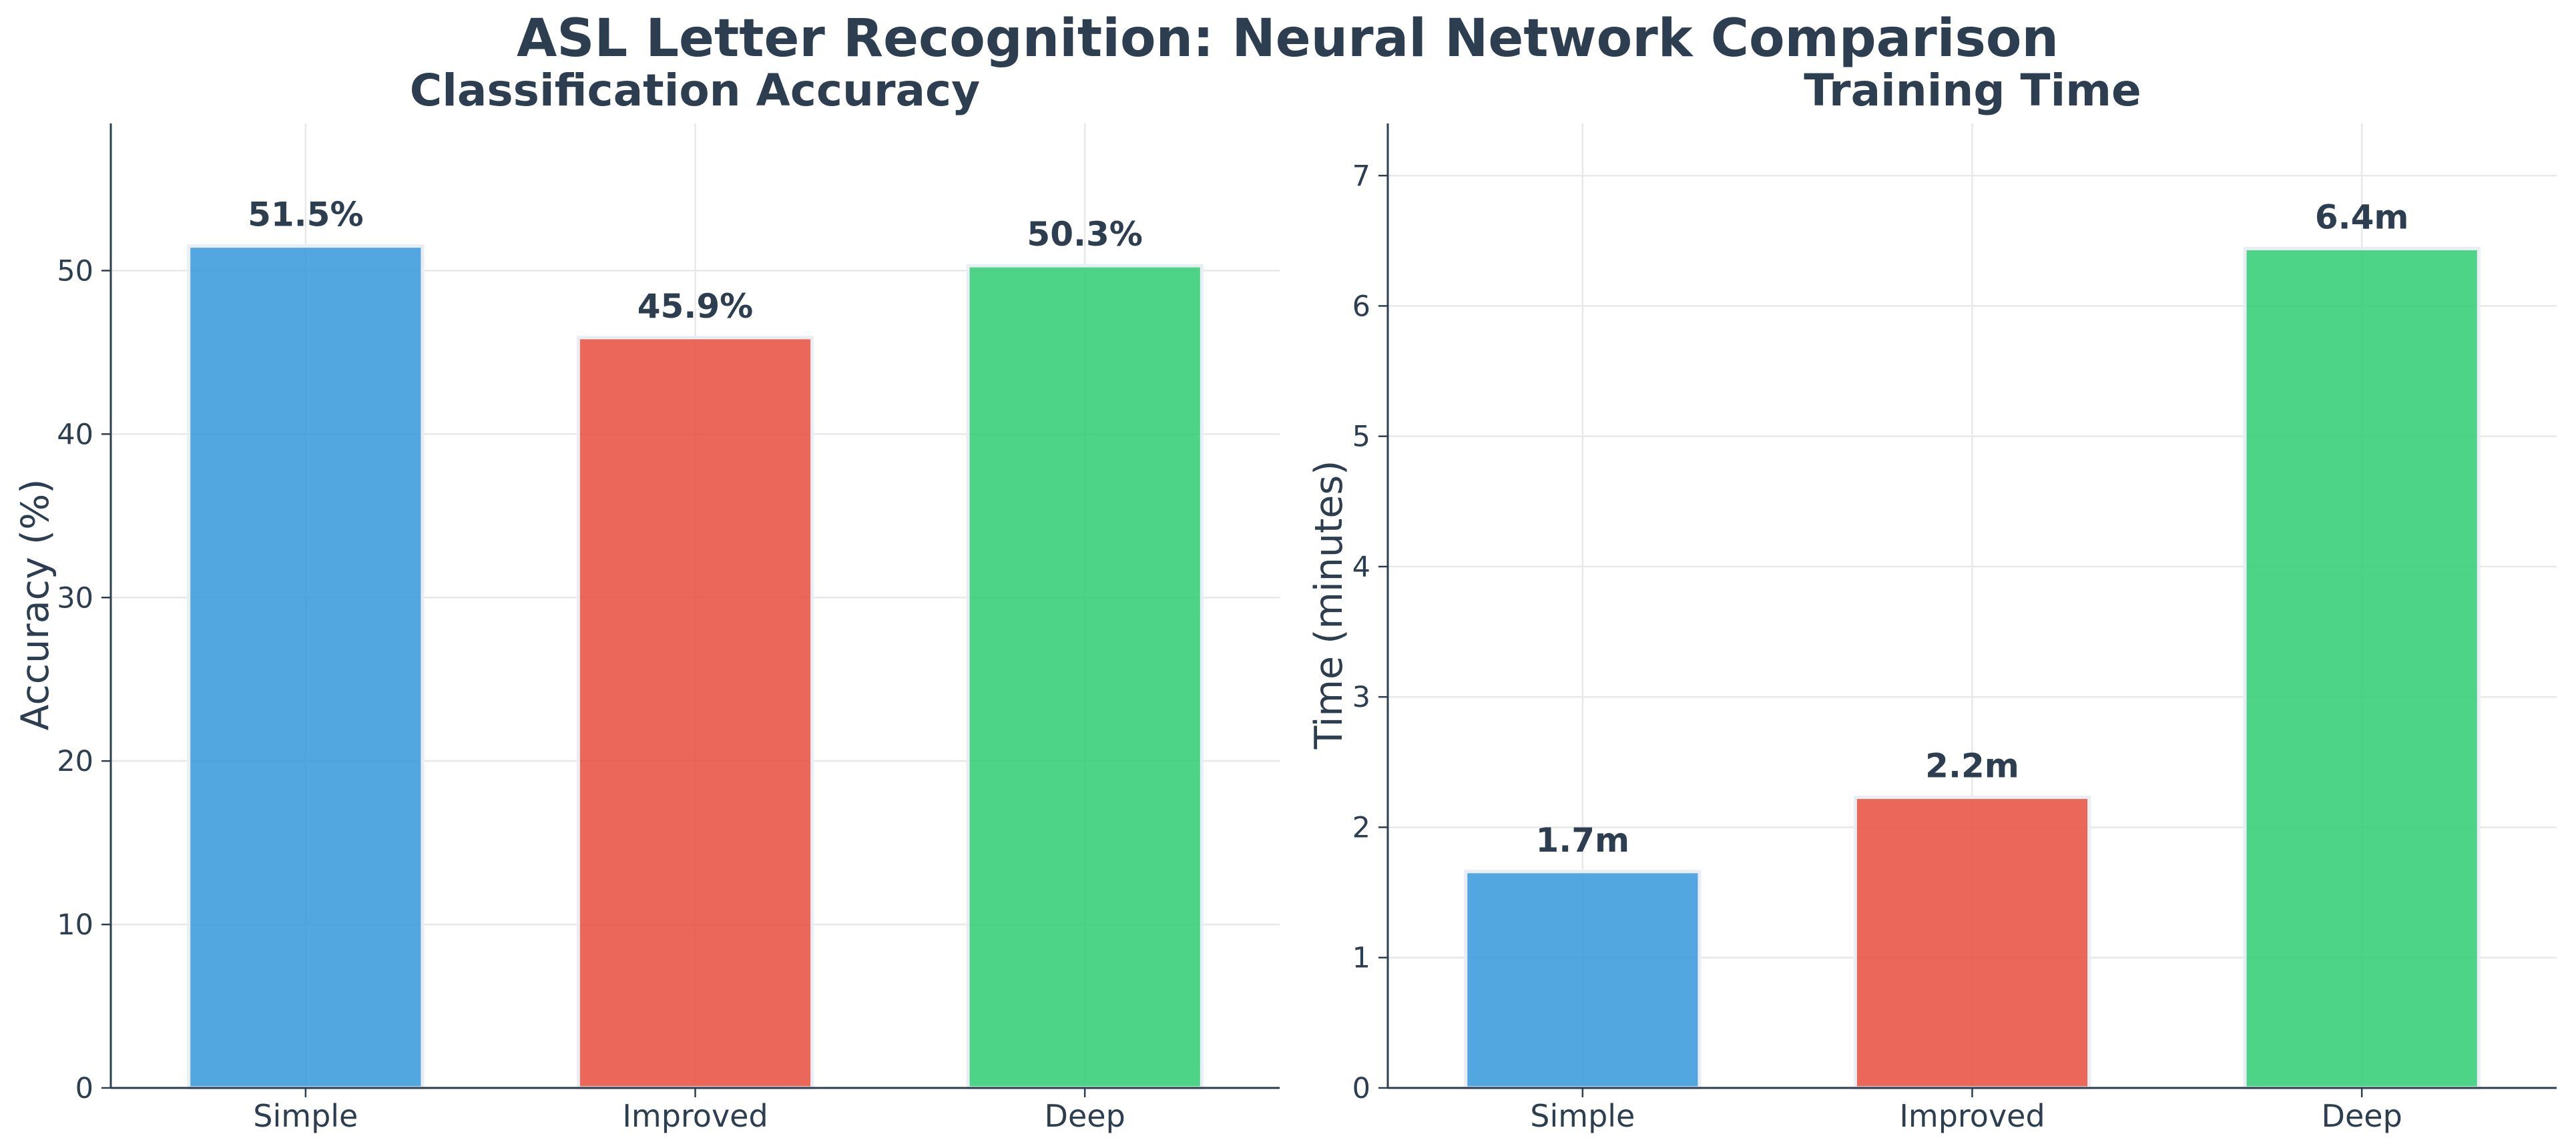  I want to click on chart-title: Classification Accuracy, so click(695, 91).